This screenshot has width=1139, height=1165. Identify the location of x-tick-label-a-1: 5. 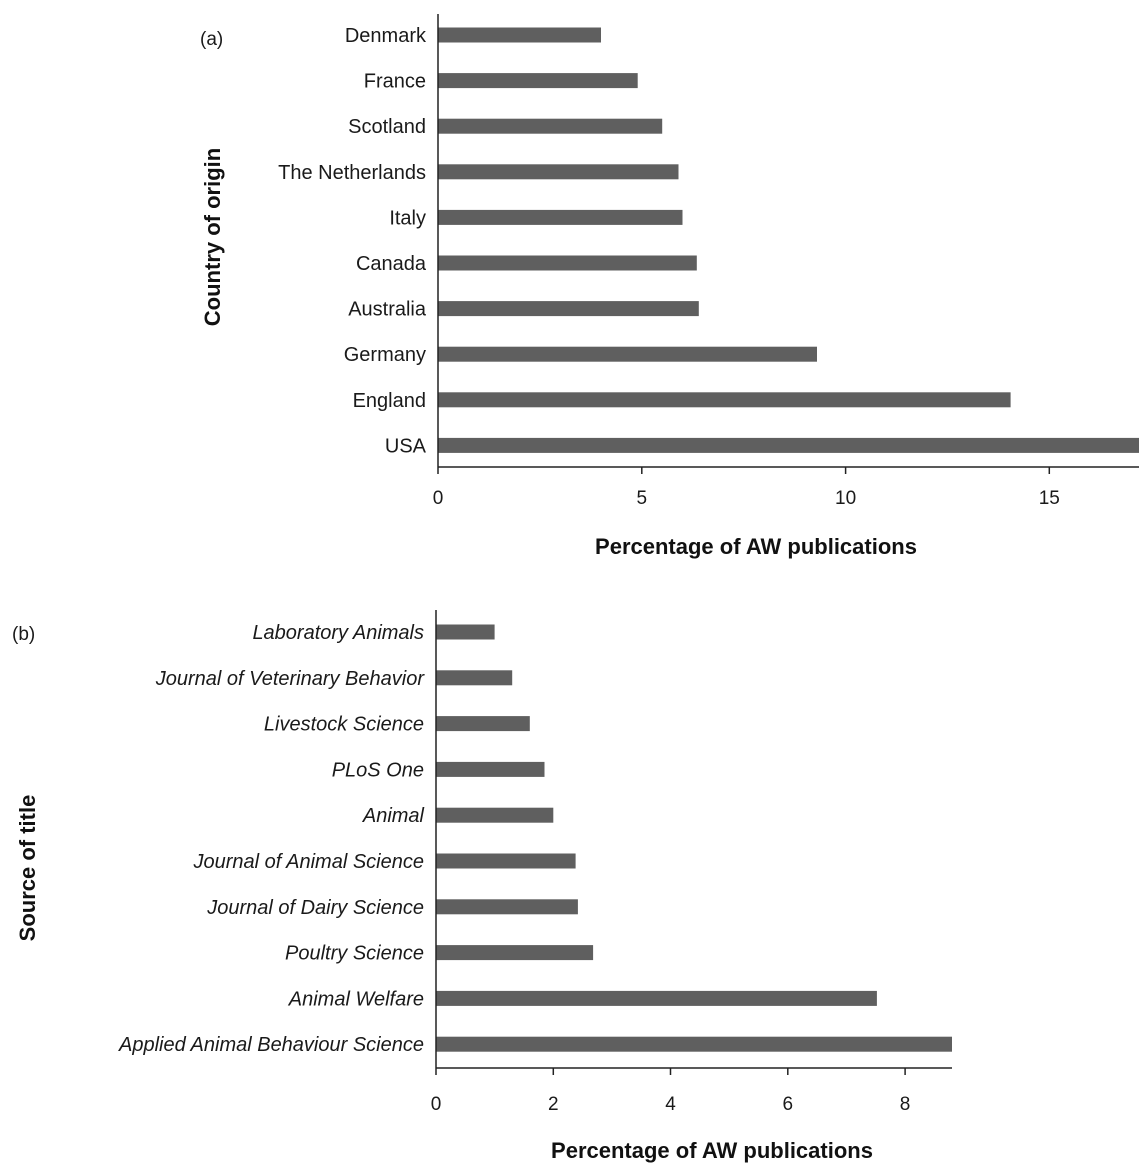
(642, 498).